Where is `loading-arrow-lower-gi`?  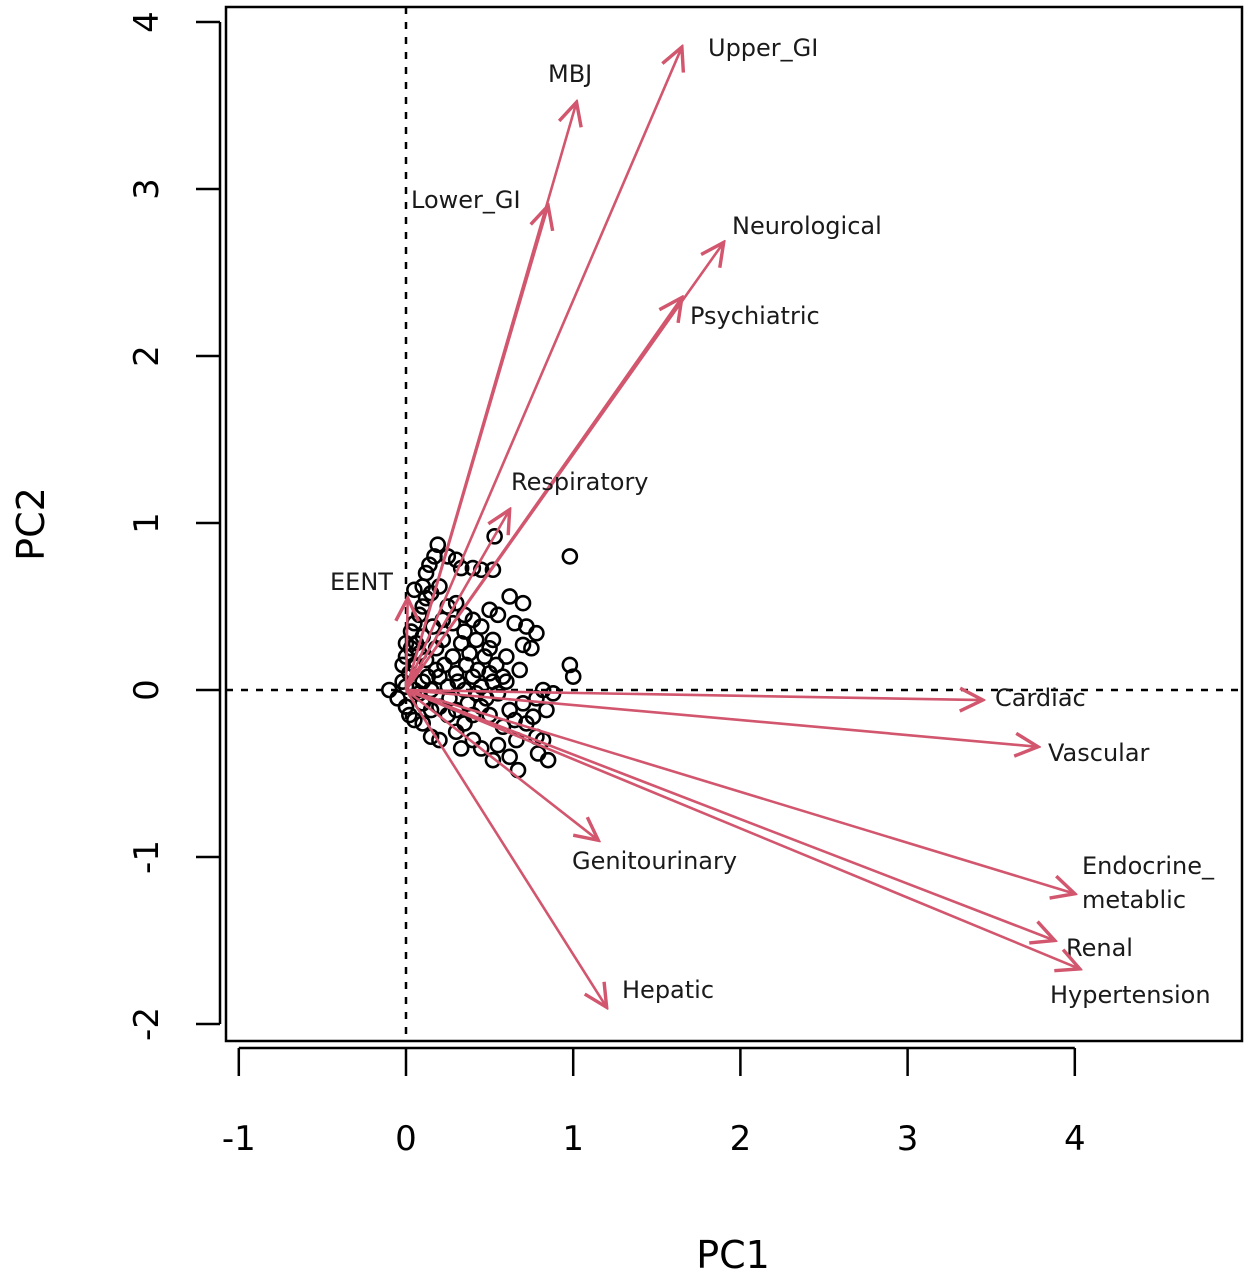 loading-arrow-lower-gi is located at coordinates (476, 448).